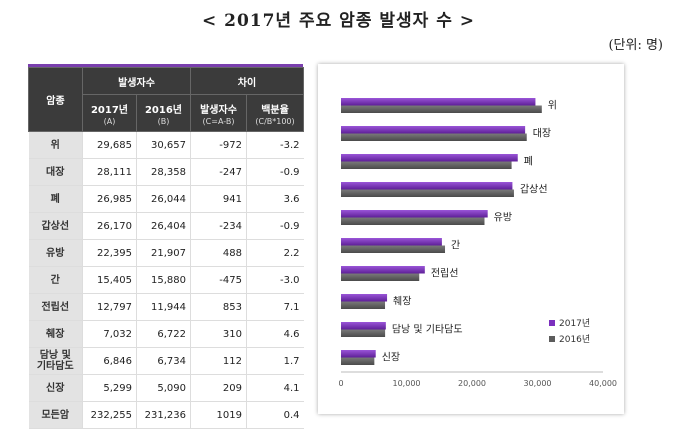 This screenshot has height=430, width=677. Describe the element at coordinates (55, 172) in the screenshot. I see `cell-cancer: 대장` at that location.